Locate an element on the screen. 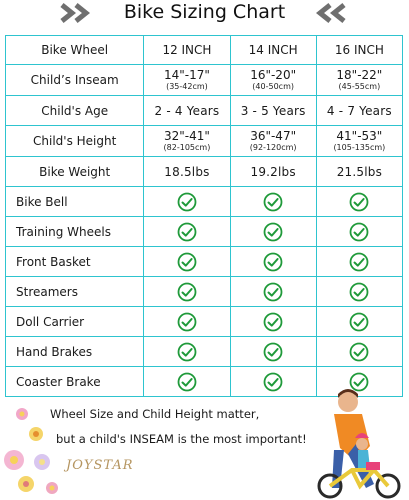 The height and width of the screenshot is (500, 409). table-row-feature: Streamers is located at coordinates (204, 291).